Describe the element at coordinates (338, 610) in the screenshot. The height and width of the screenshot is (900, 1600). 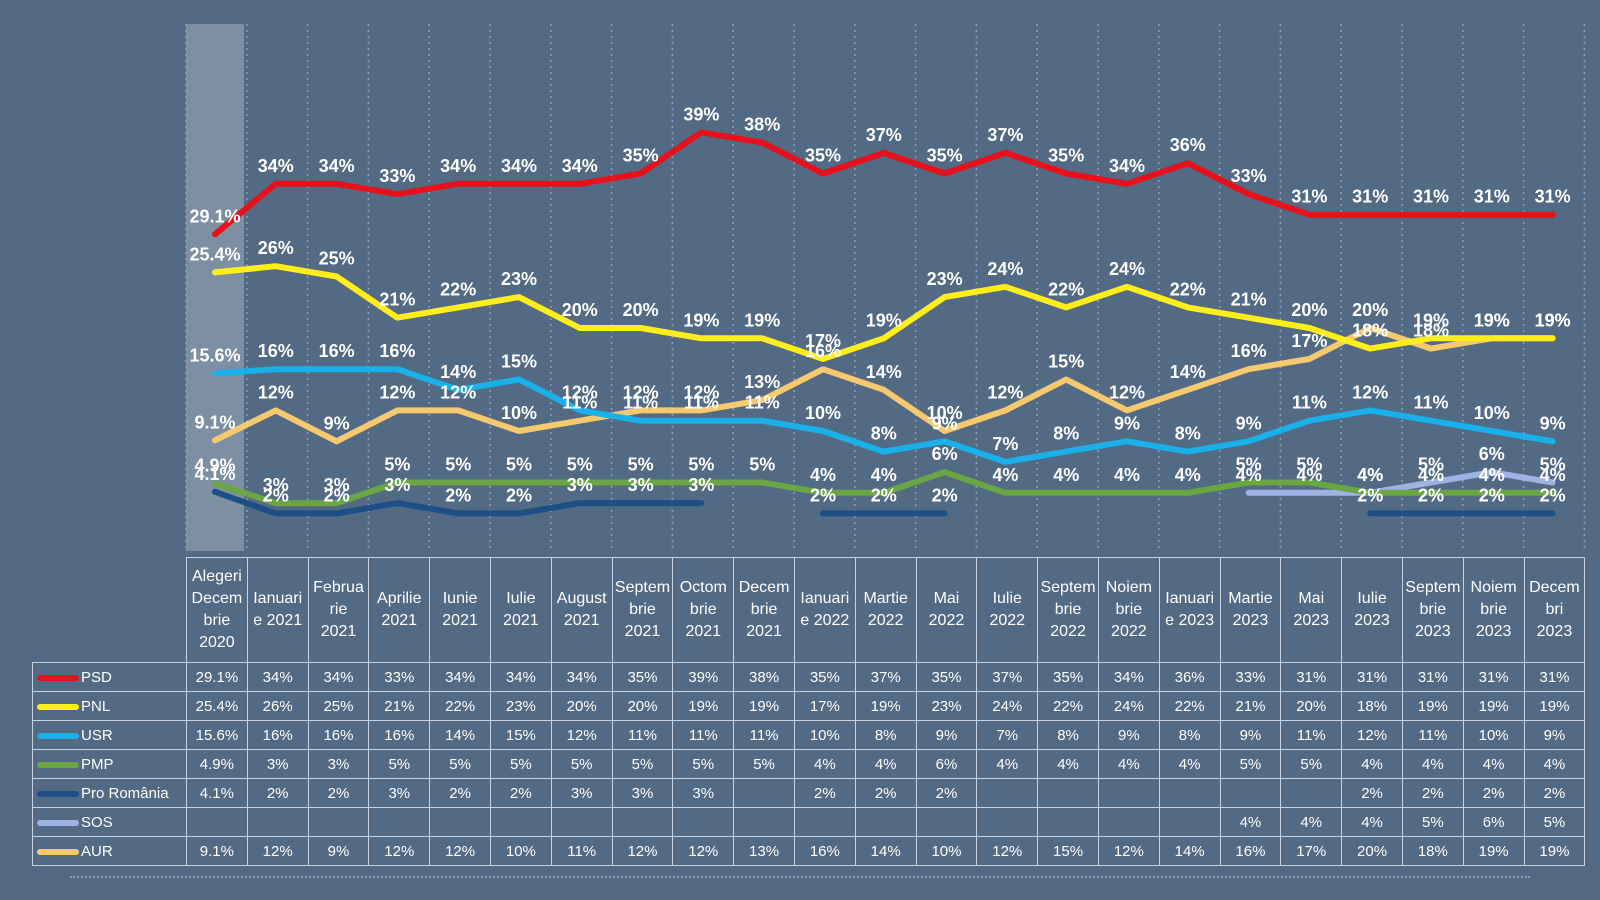
I see `column-header: Februa rie 2021` at that location.